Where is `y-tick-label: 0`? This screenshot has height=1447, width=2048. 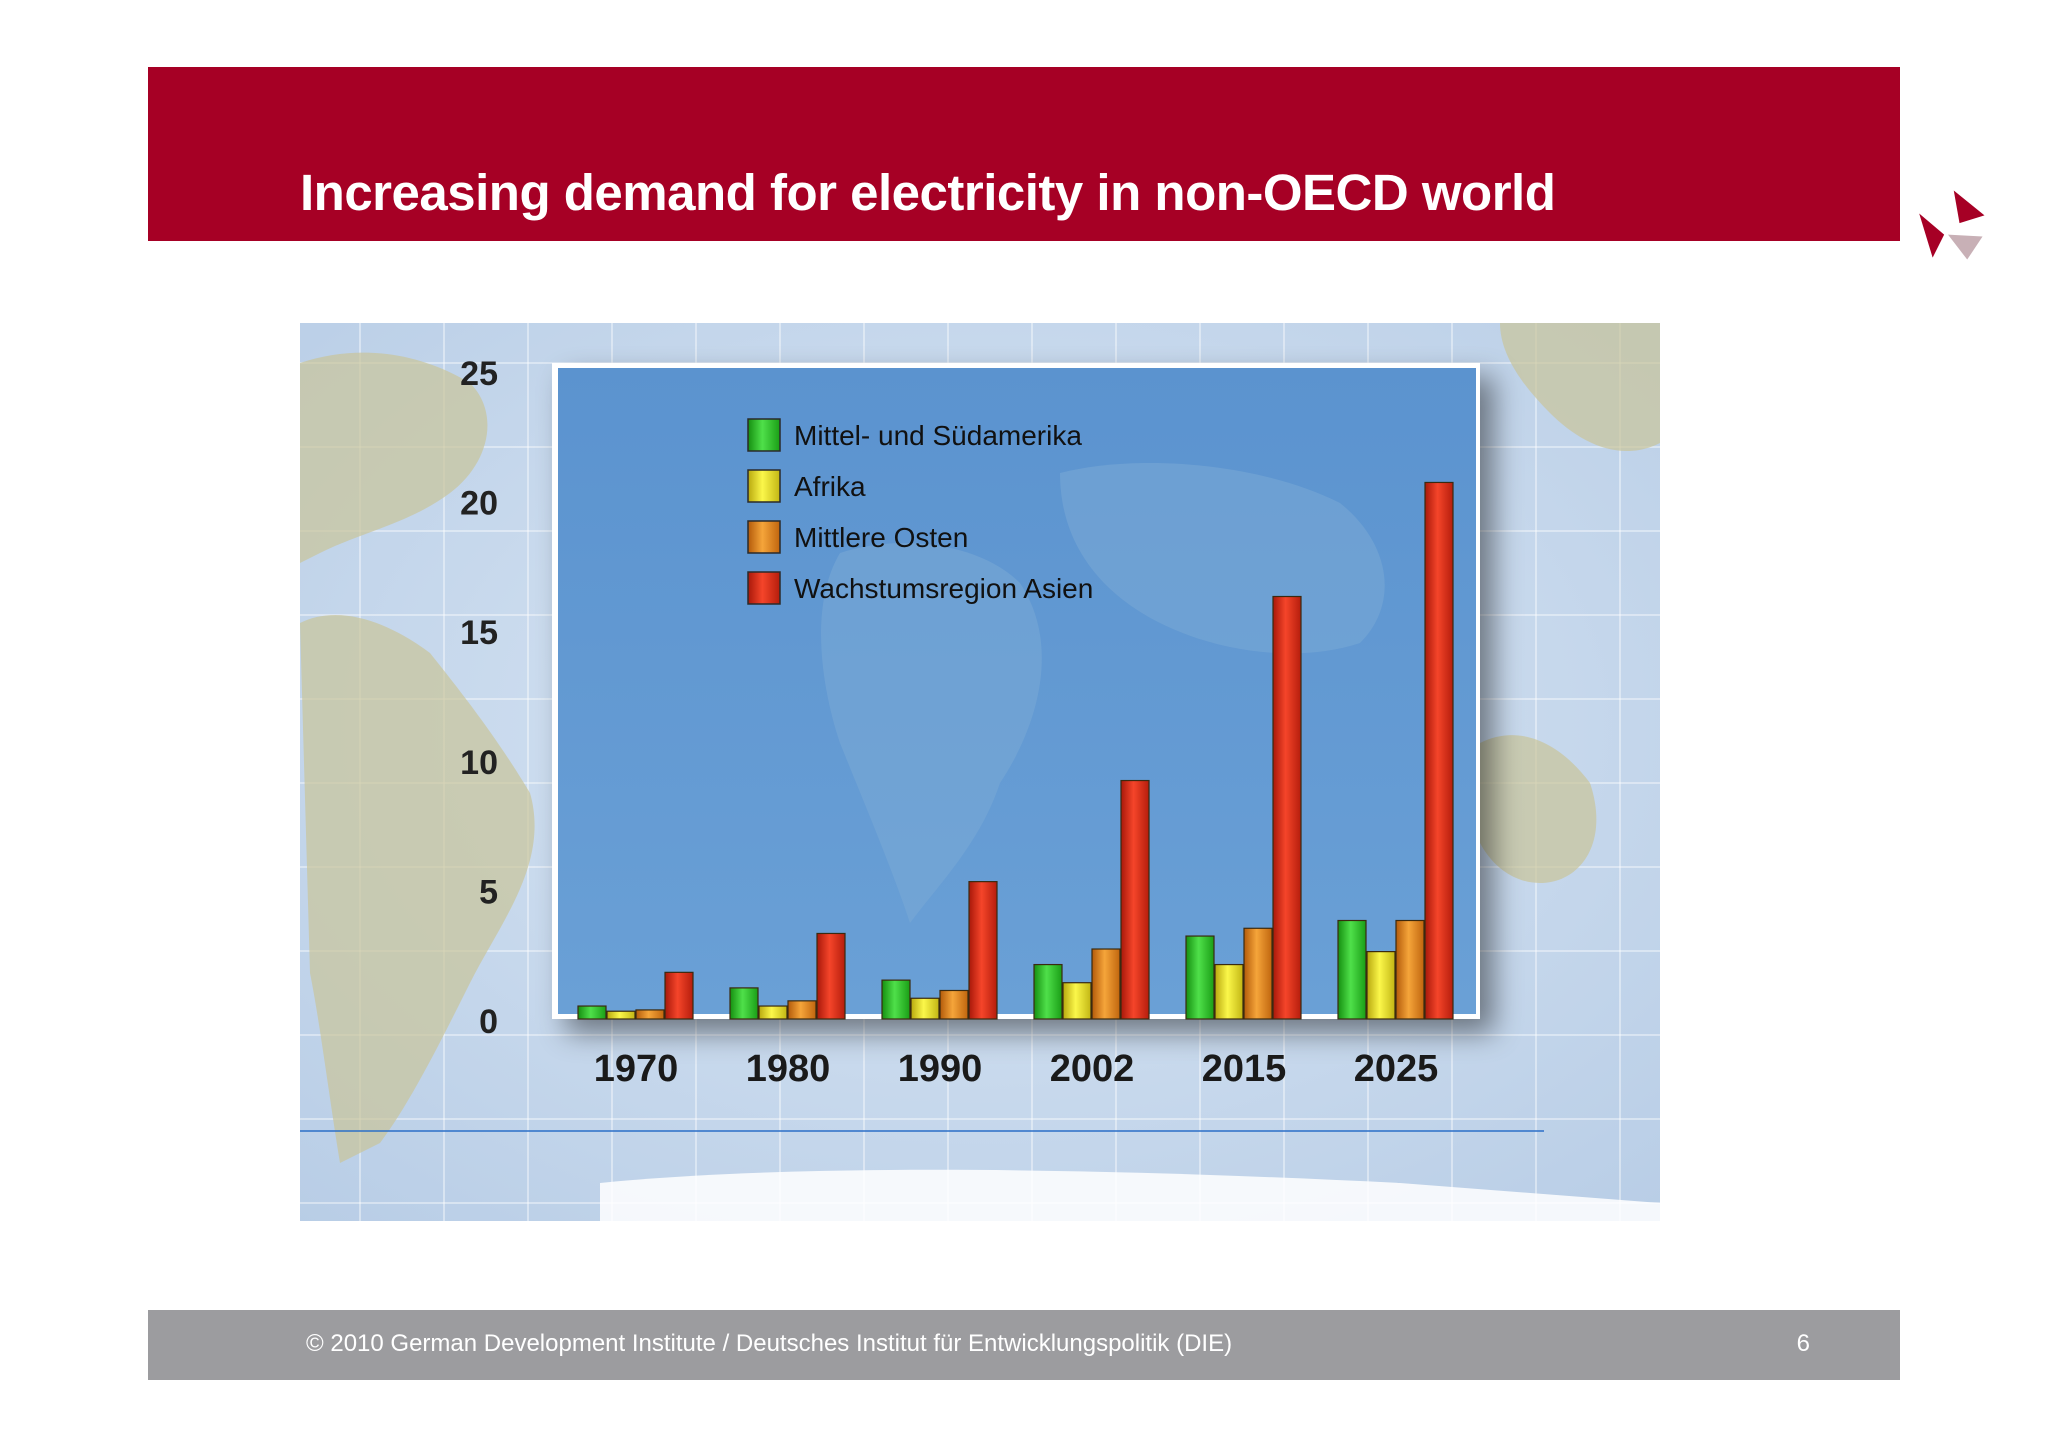 y-tick-label: 0 is located at coordinates (488, 1022).